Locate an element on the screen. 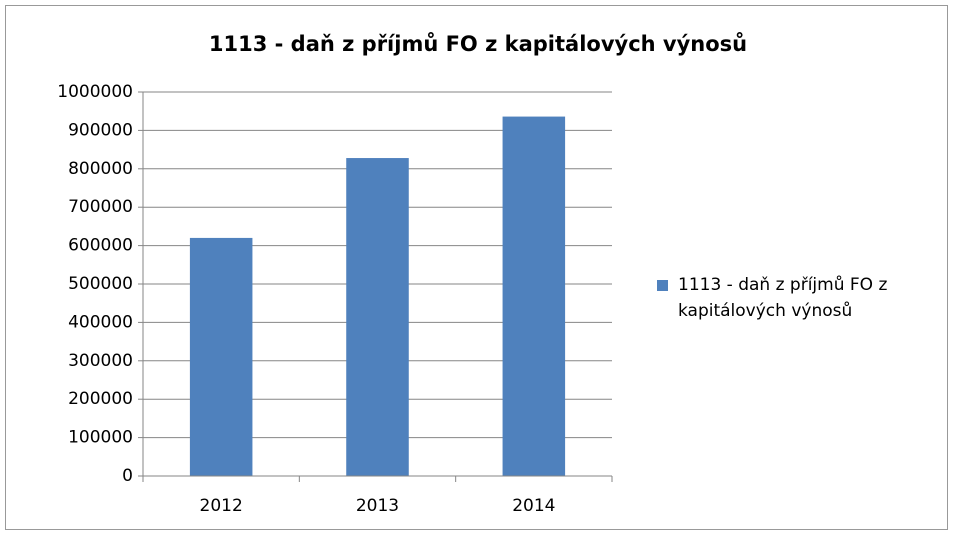  y-tick-label: 600000 is located at coordinates (100, 246).